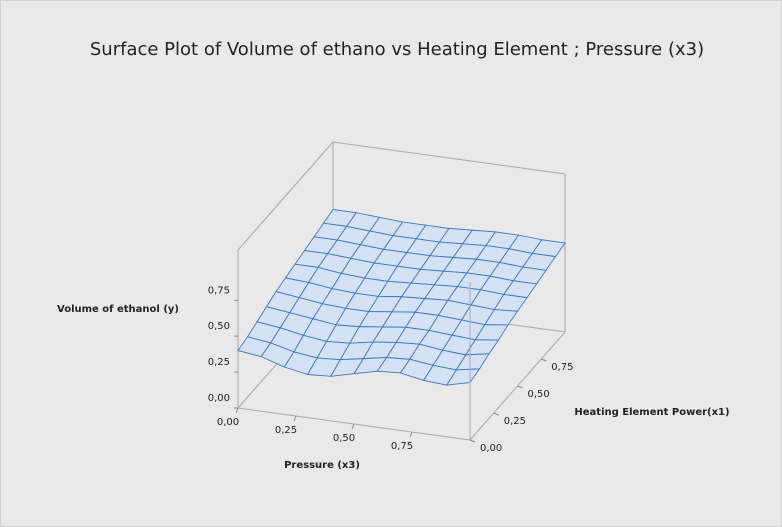 The width and height of the screenshot is (782, 527). What do you see at coordinates (651, 412) in the screenshot?
I see `y-axis-label: Heating Element Power(x1)` at bounding box center [651, 412].